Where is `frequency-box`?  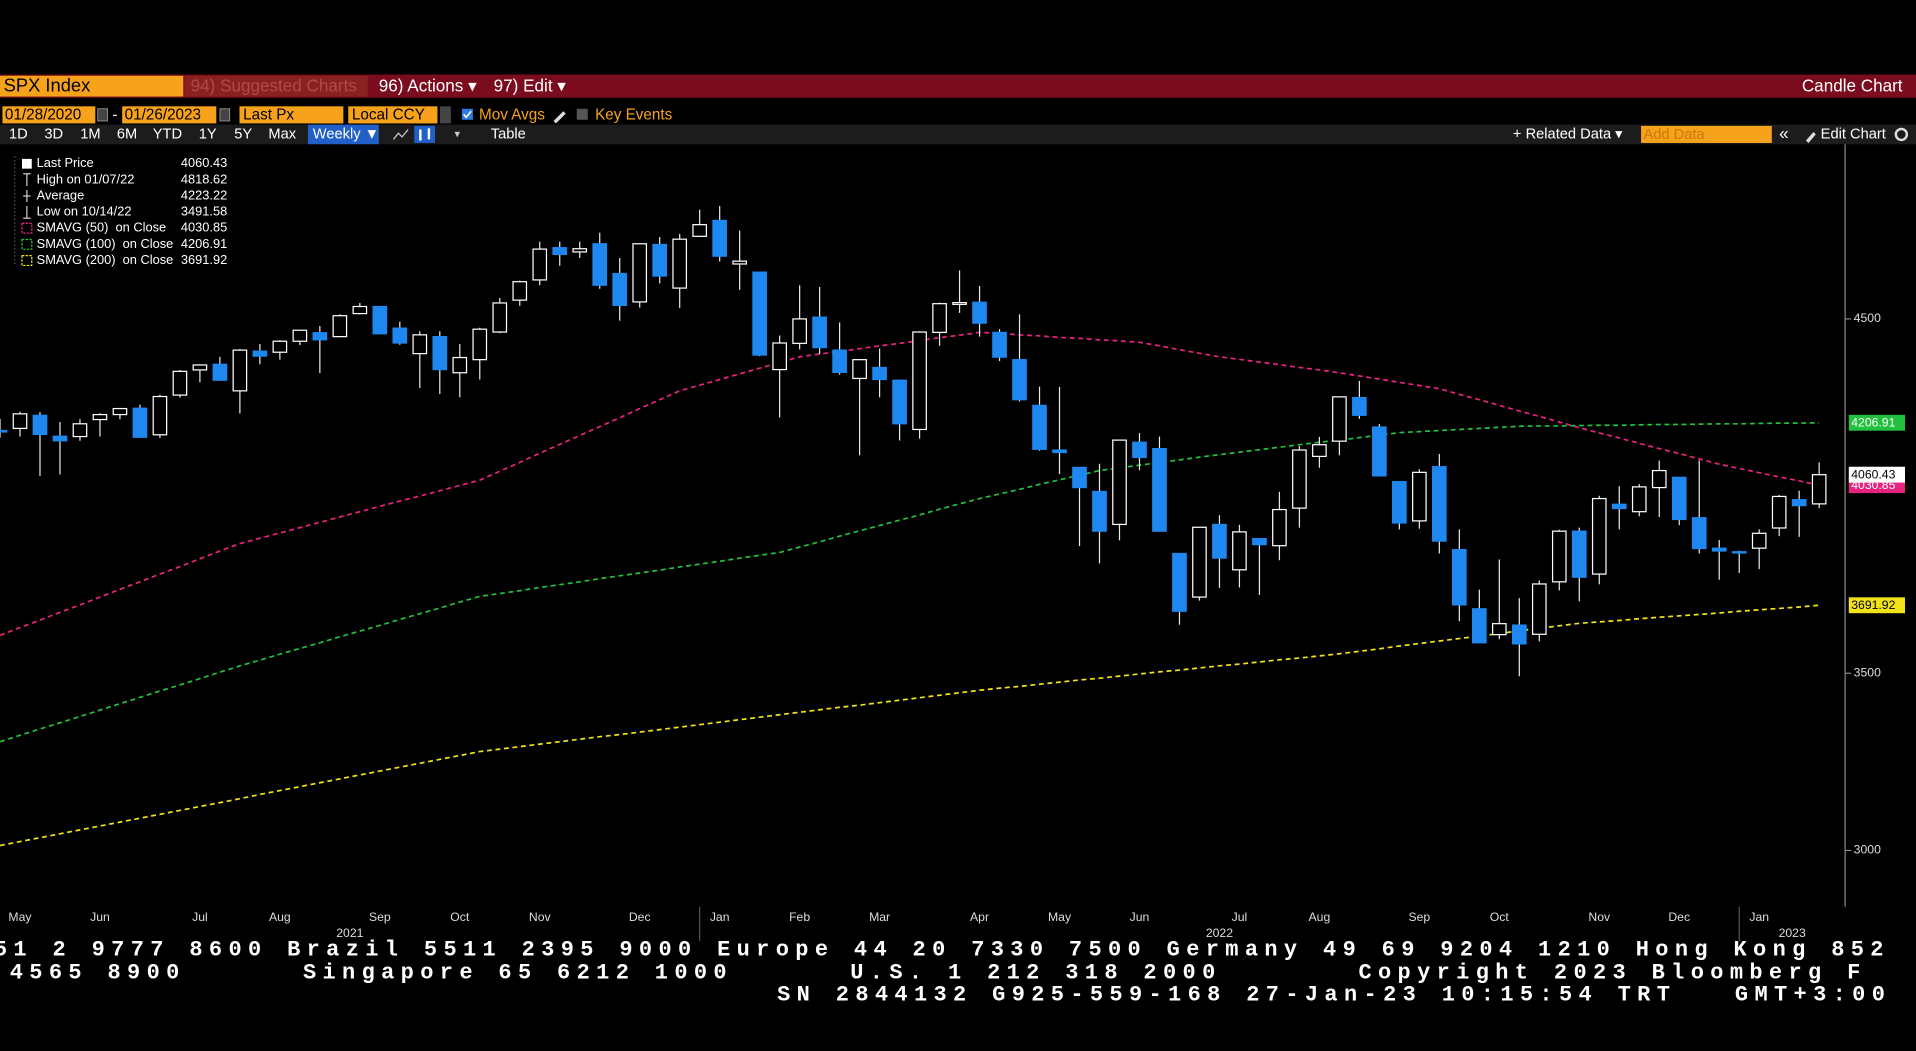 frequency-box is located at coordinates (343, 134).